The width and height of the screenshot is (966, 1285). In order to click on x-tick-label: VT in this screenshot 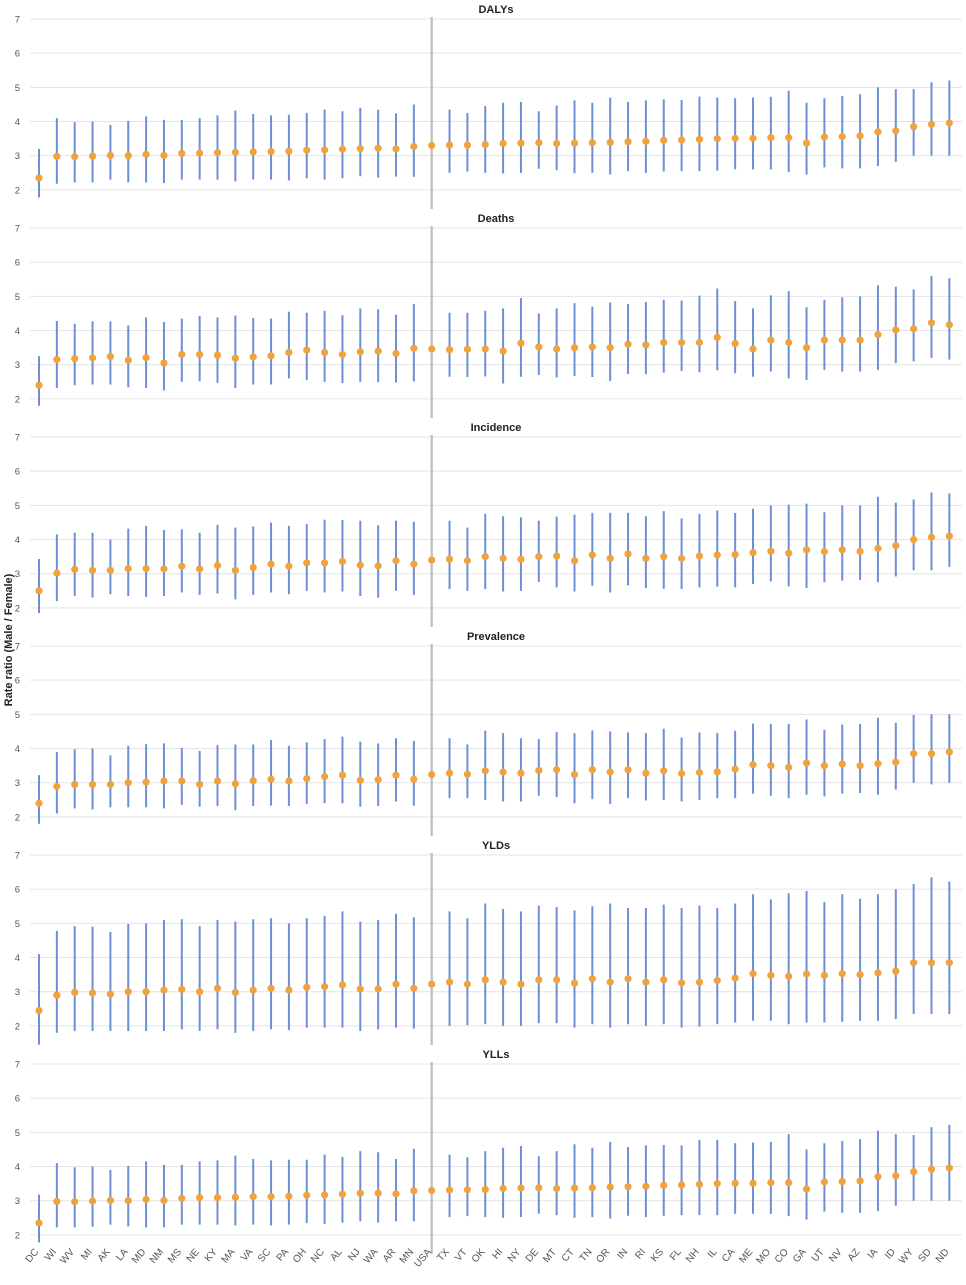, I will do `click(461, 1255)`.